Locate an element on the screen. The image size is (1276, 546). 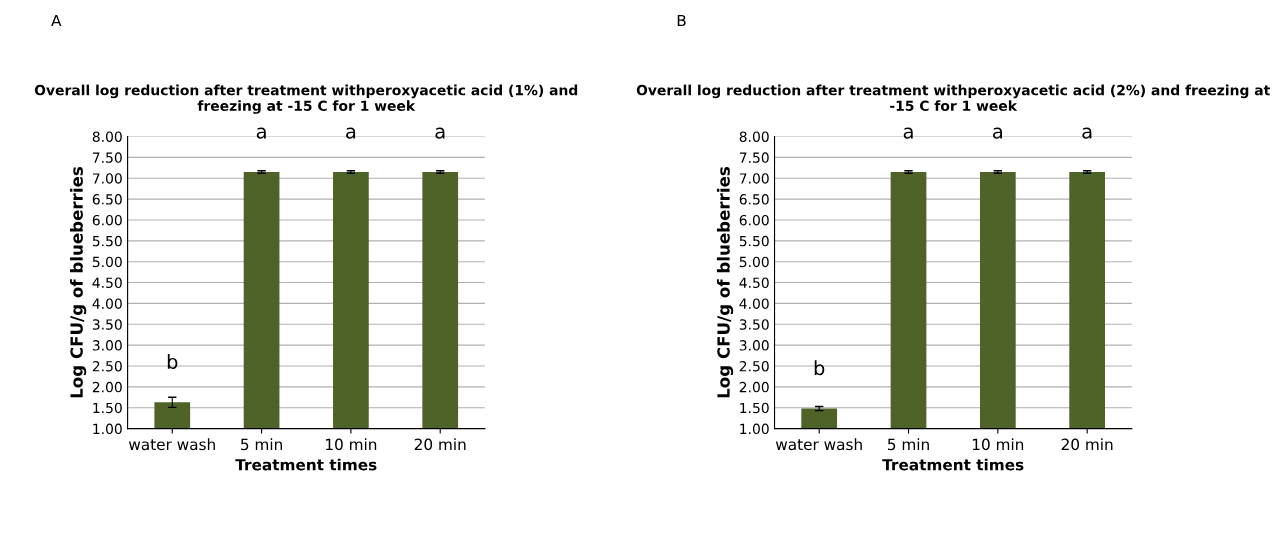
chart-title: Overall log reduction after treatment withperoxyacetic acid (2%) and freezing at -15 C for 1 week is located at coordinates (953, 98).